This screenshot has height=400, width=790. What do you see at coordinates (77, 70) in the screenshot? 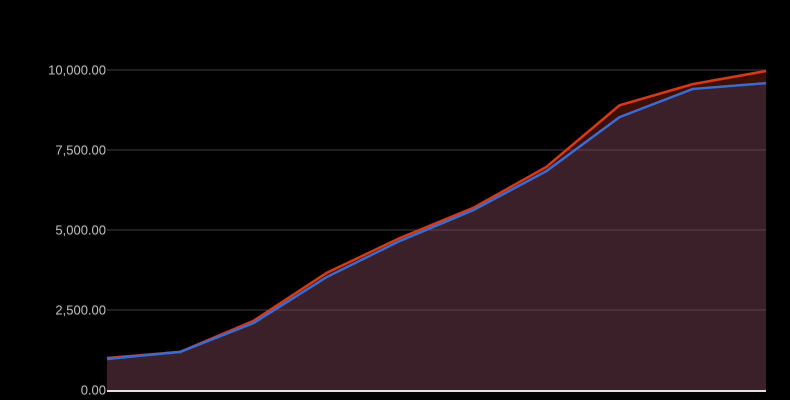
I see `y-tick-label: 10,000.00` at bounding box center [77, 70].